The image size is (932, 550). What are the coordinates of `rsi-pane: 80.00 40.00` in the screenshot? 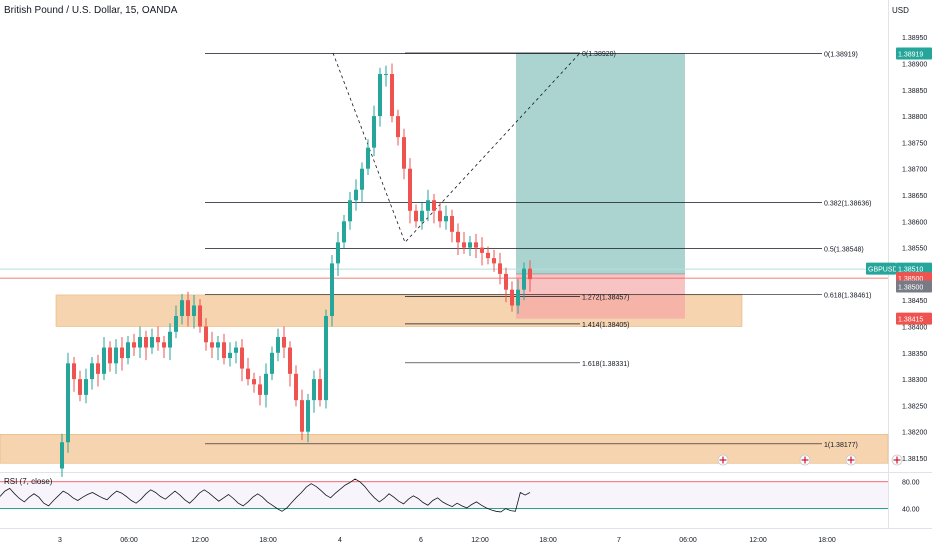 It's located at (460, 496).